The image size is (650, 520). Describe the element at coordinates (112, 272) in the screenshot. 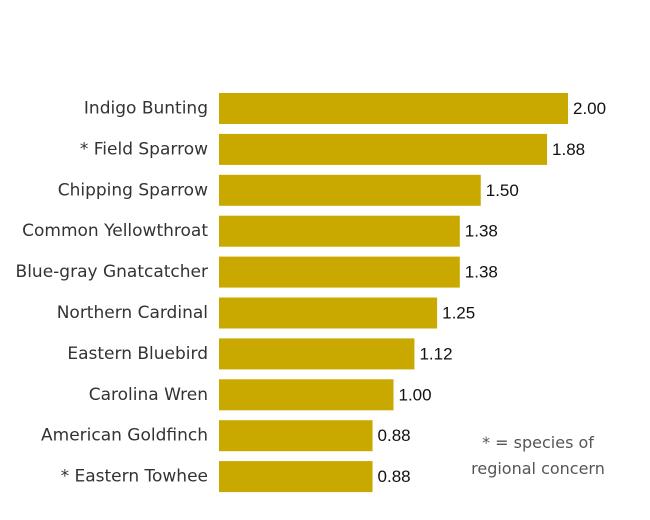

I see `category-label-4: Blue-gray Gnatcatcher` at that location.